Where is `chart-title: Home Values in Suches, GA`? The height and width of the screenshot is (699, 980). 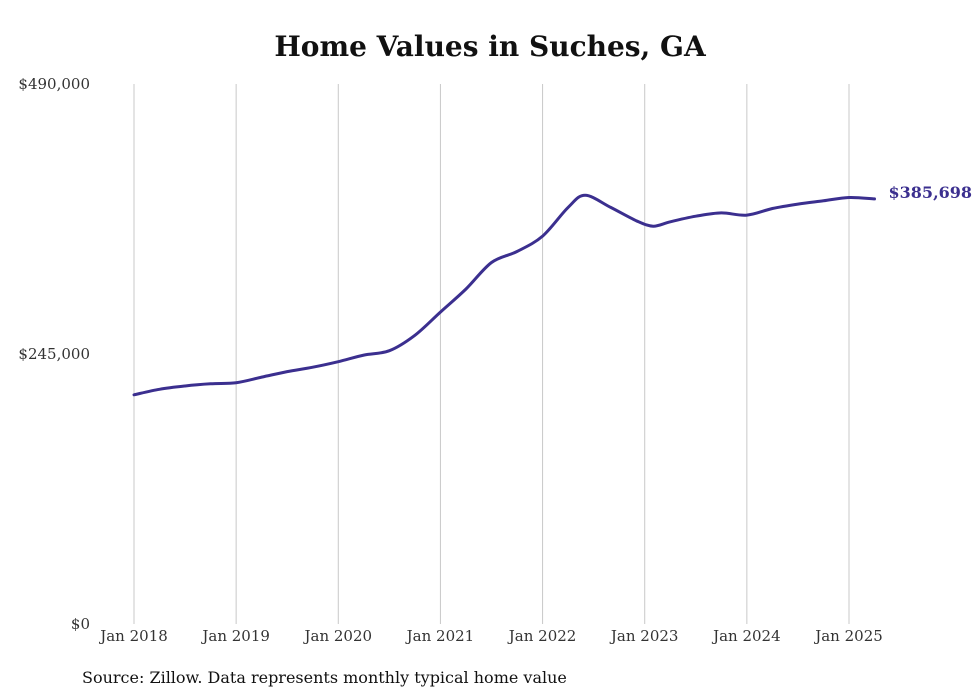
chart-title: Home Values in Suches, GA is located at coordinates (490, 46).